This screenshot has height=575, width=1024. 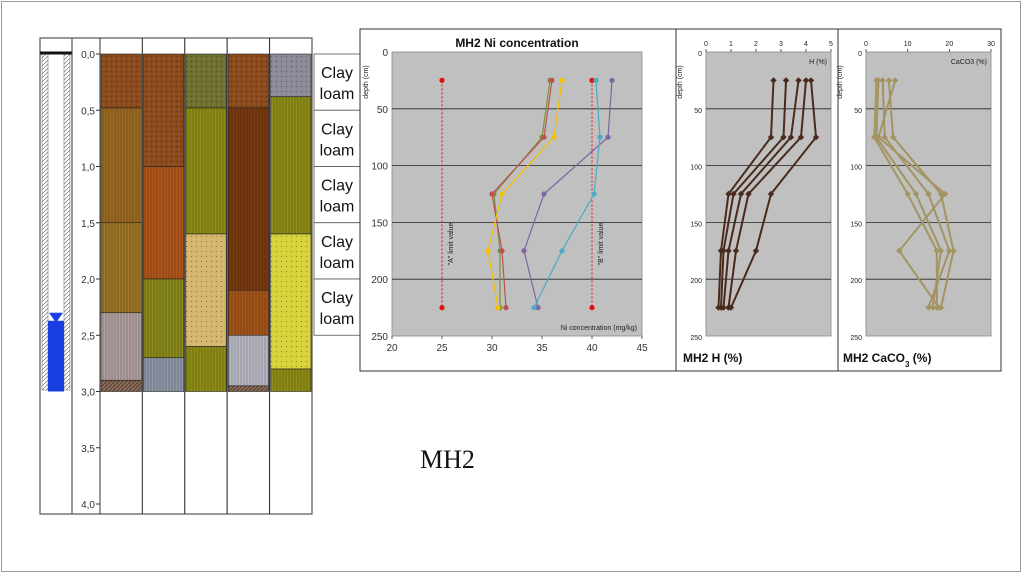 I want to click on borehole-casing-left, so click(x=45, y=222).